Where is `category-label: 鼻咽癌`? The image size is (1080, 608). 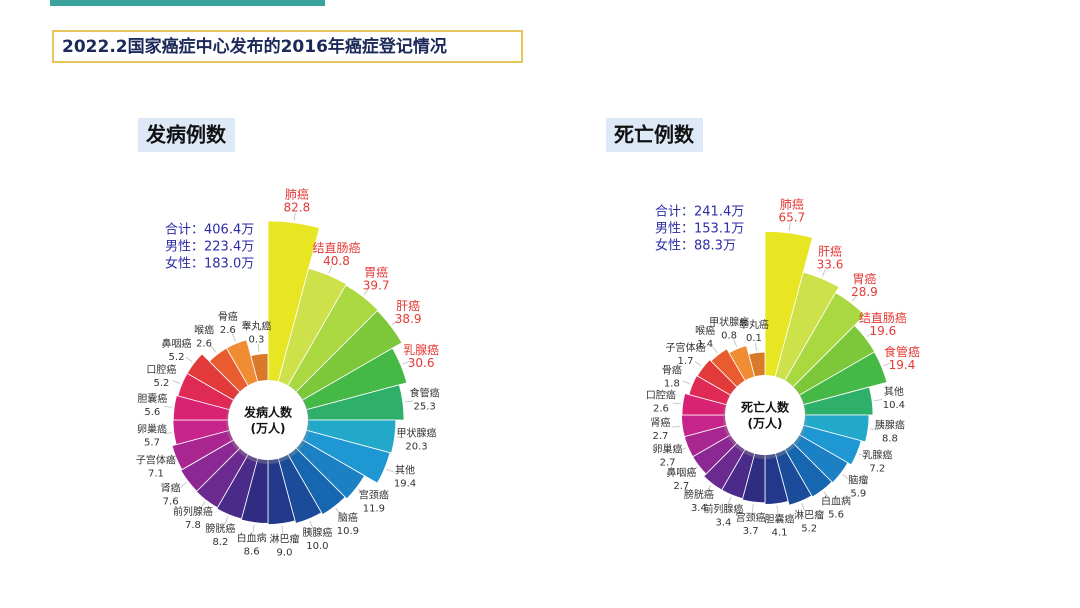
category-label: 鼻咽癌 is located at coordinates (681, 472).